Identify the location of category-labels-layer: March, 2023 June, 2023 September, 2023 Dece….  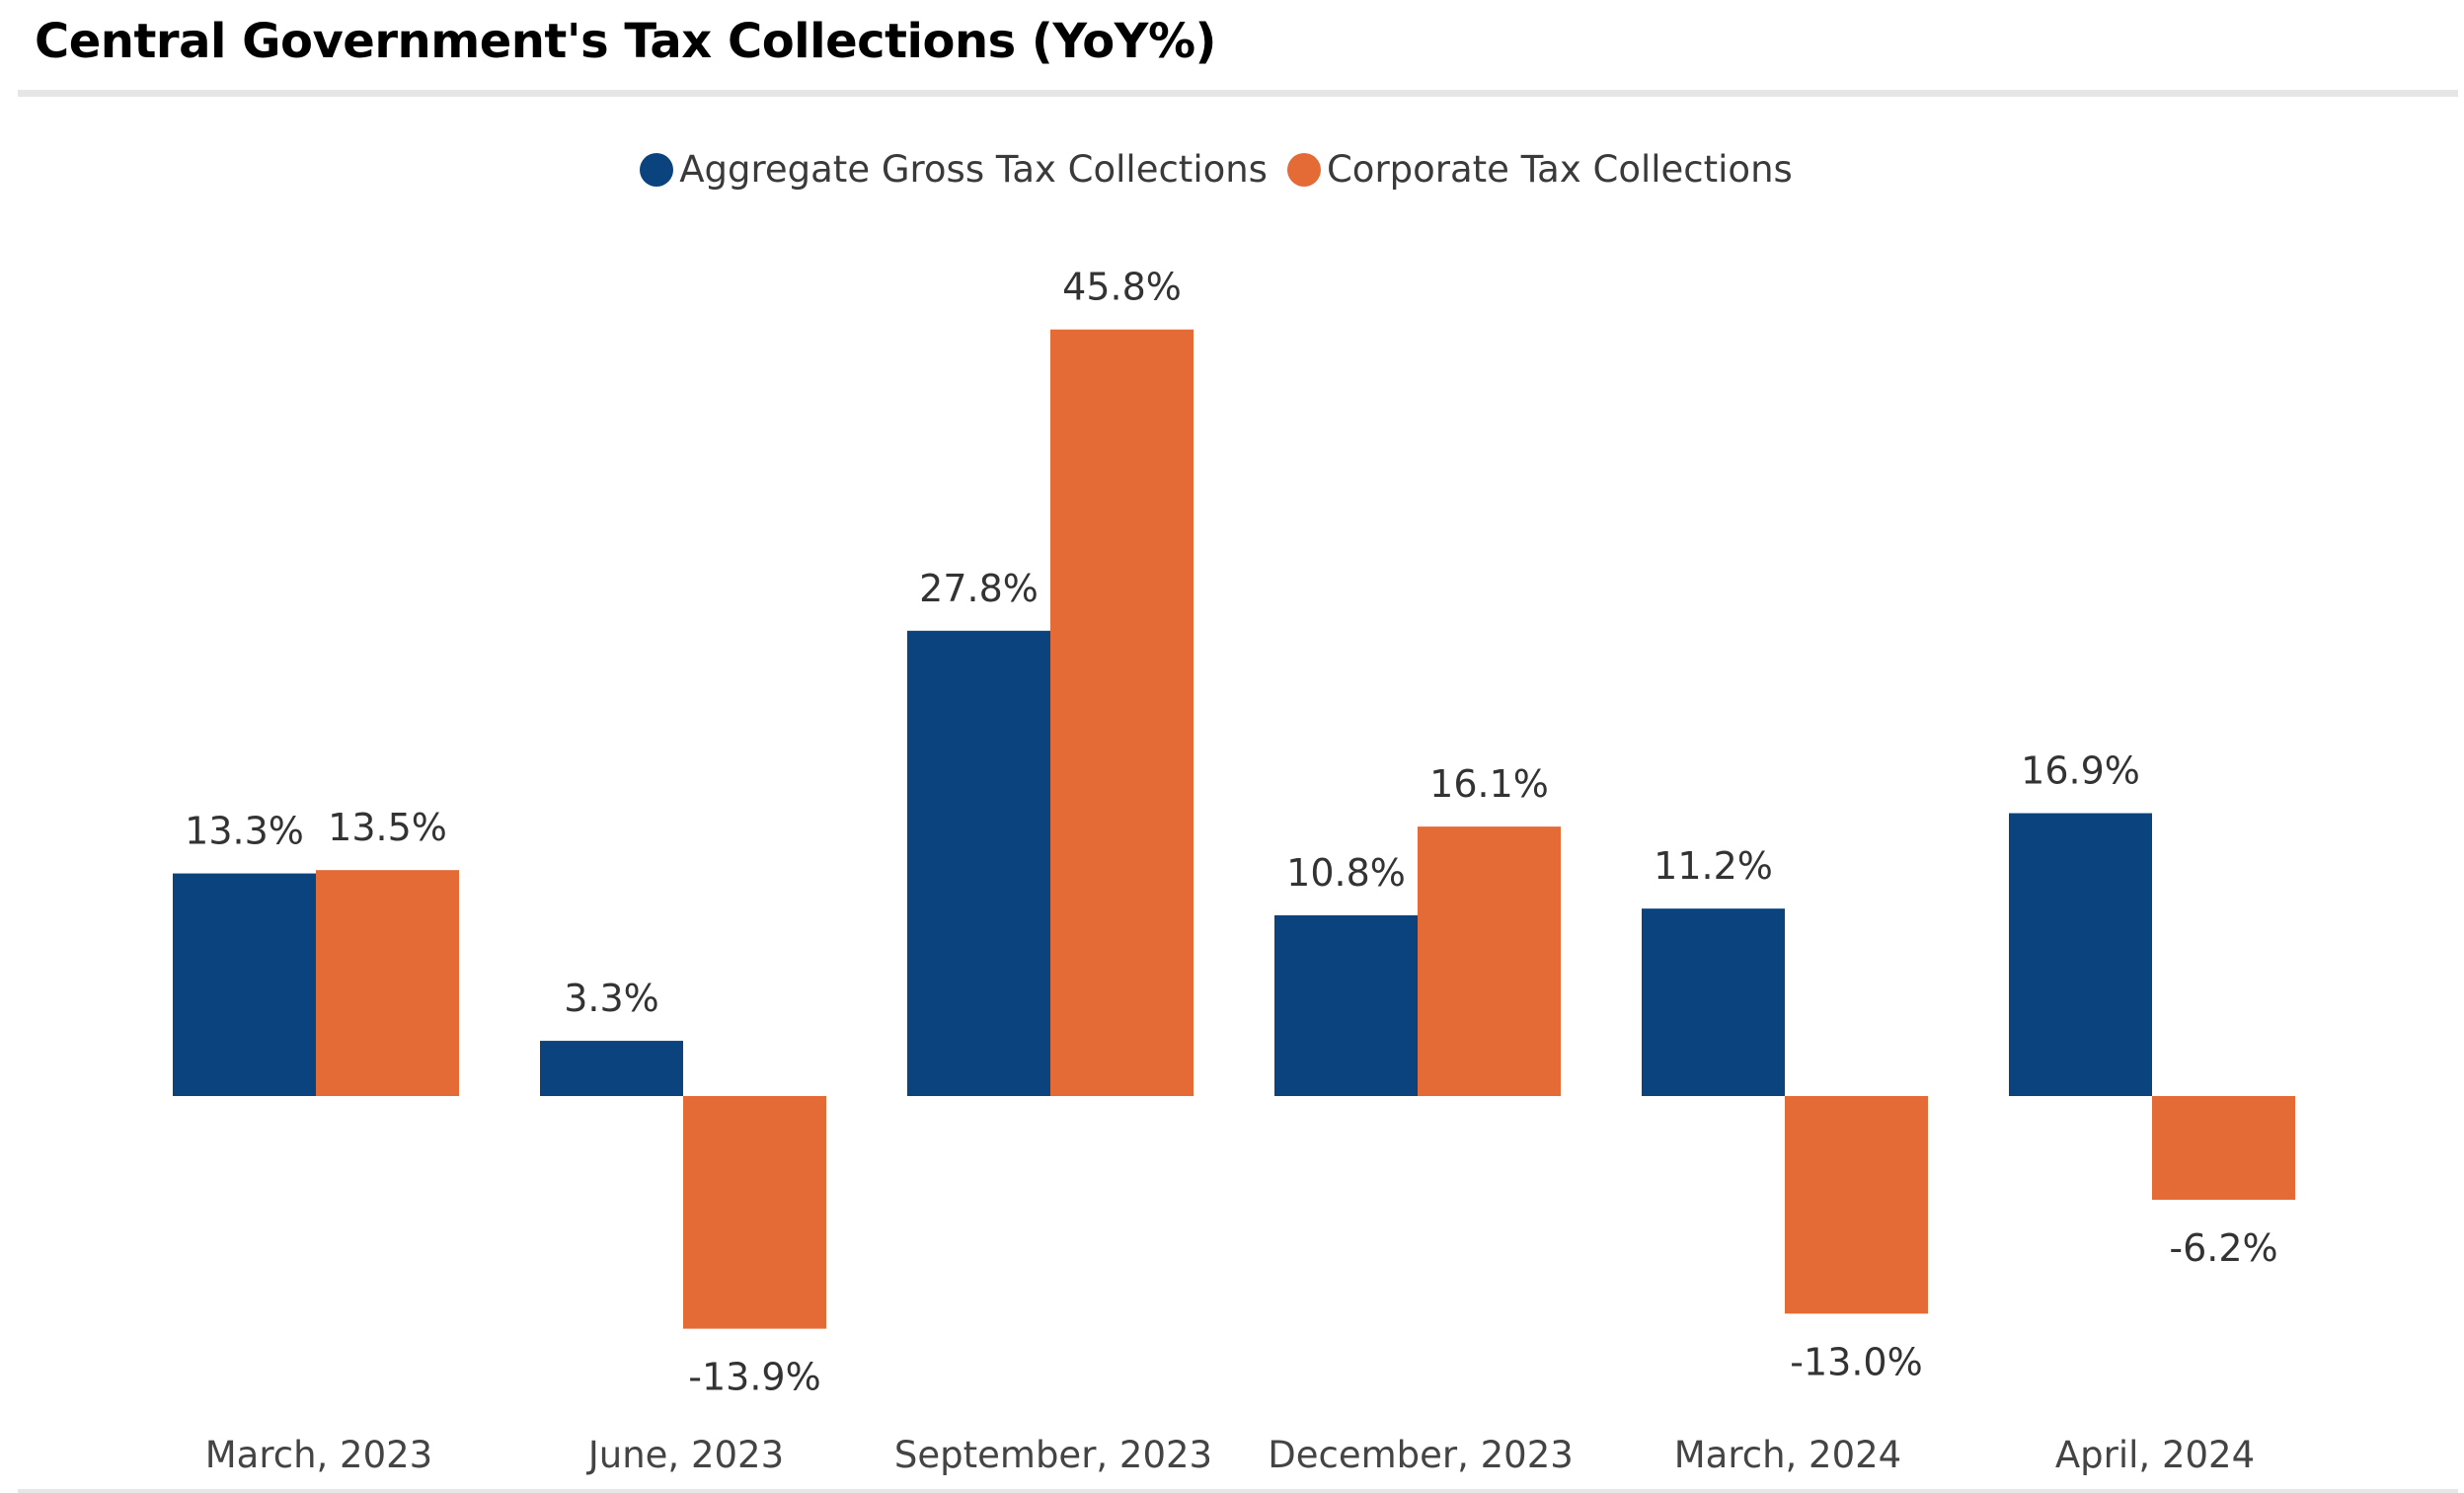
(1230, 1455).